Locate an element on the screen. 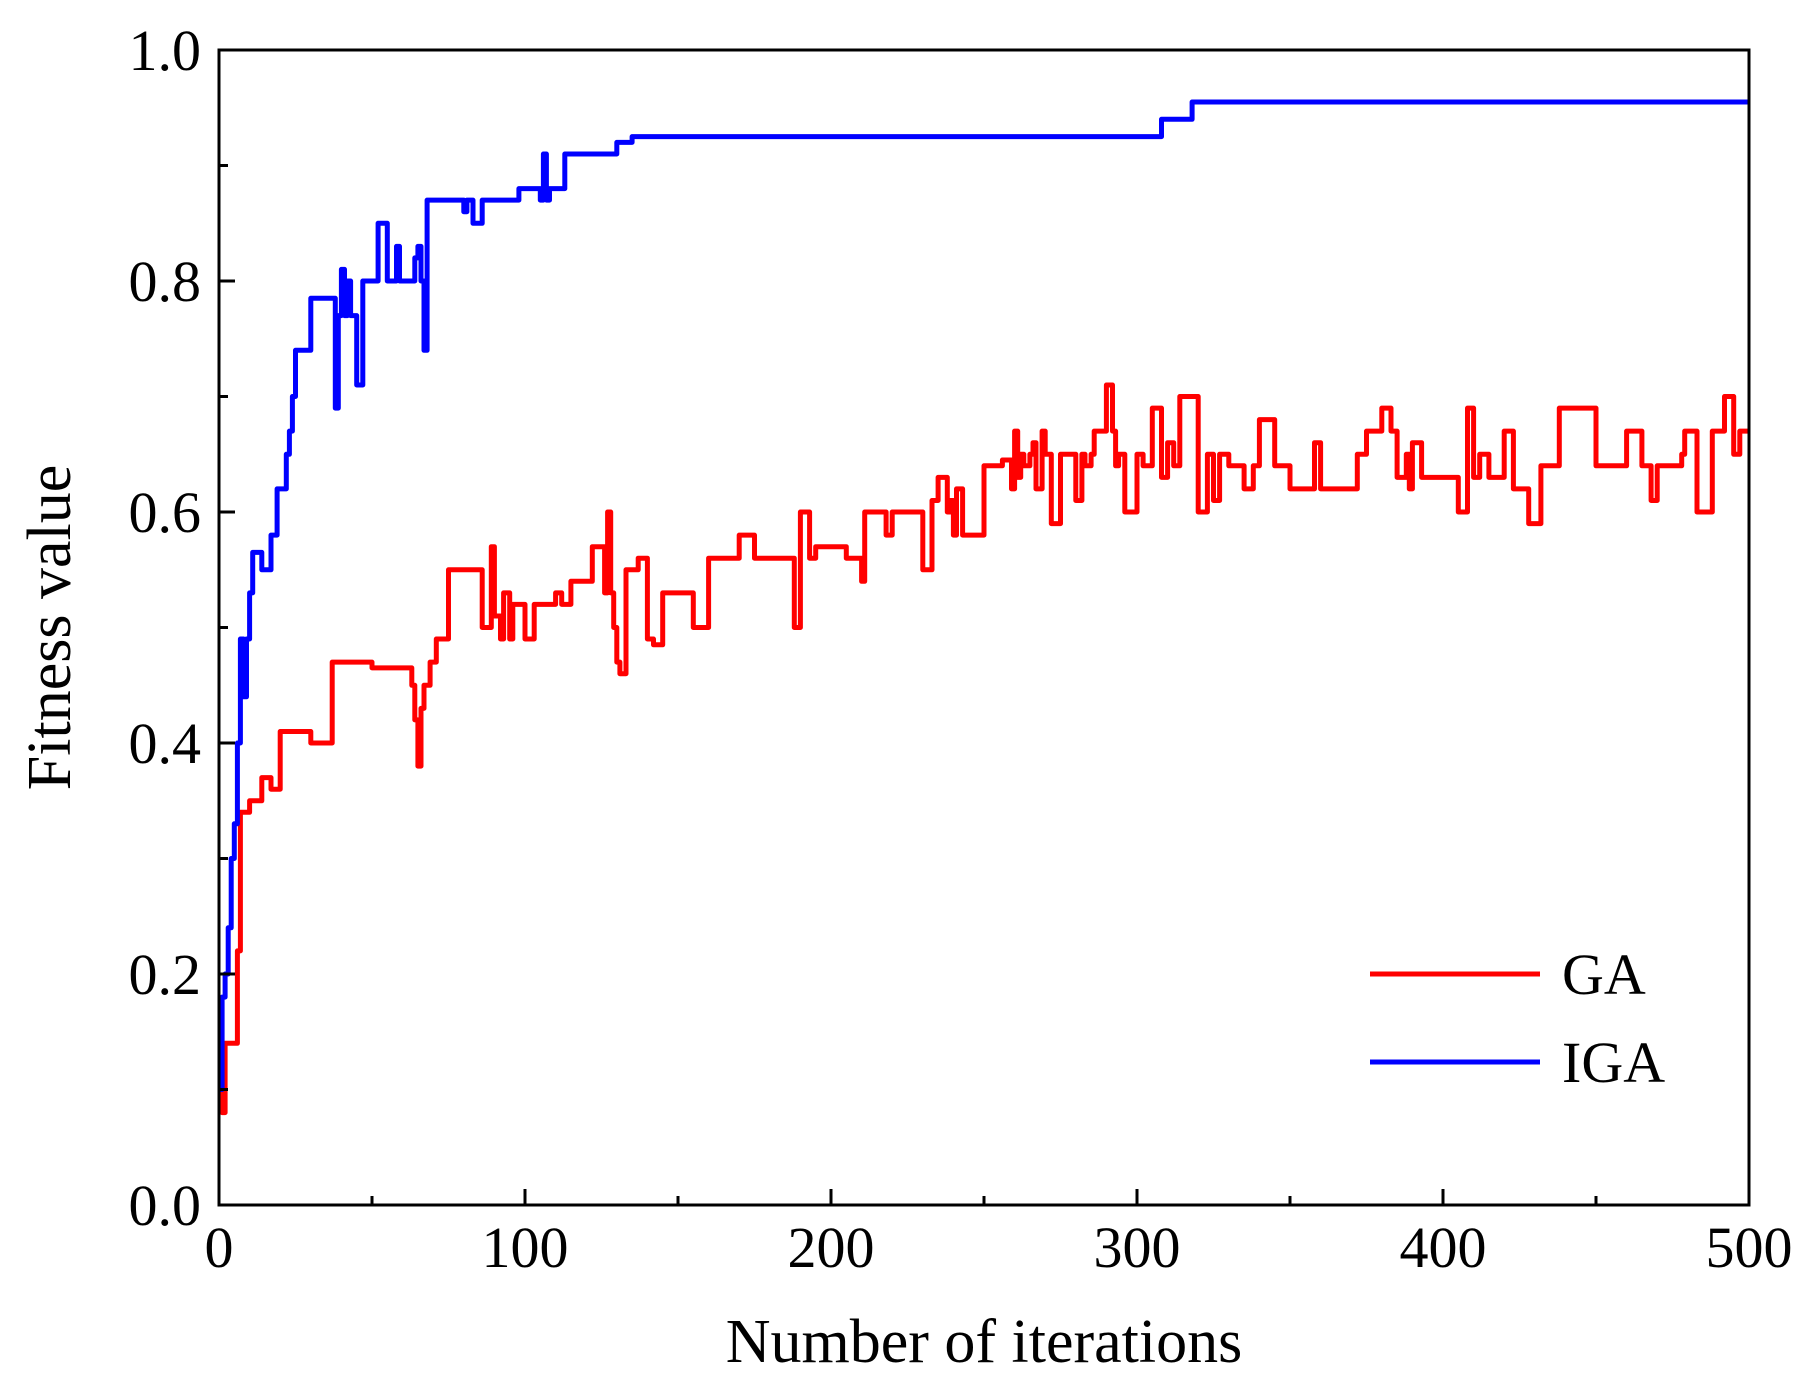 The height and width of the screenshot is (1384, 1815). y-tick-label: 0.2 is located at coordinates (165, 974).